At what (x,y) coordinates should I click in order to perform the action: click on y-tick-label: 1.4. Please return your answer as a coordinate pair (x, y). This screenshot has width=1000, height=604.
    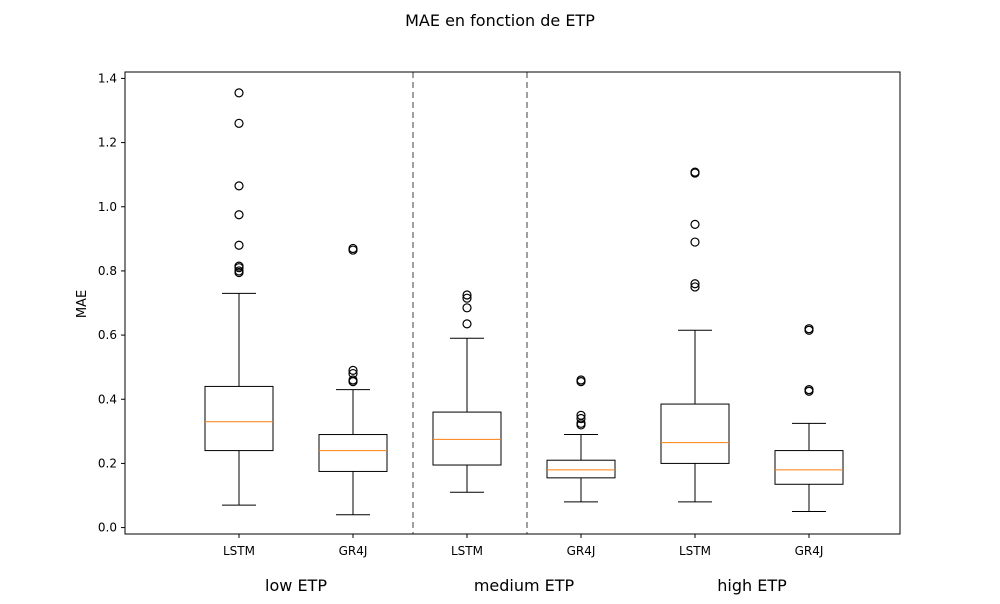
    Looking at the image, I should click on (107, 78).